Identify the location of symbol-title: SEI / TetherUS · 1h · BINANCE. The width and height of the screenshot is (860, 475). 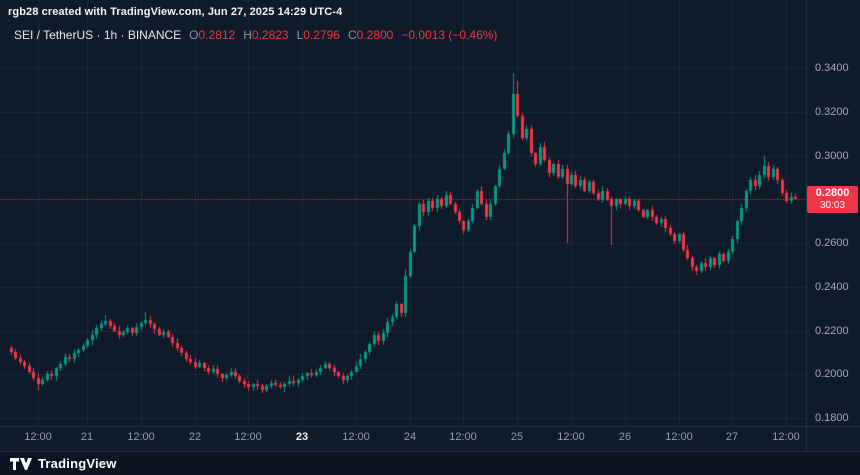
(98, 35).